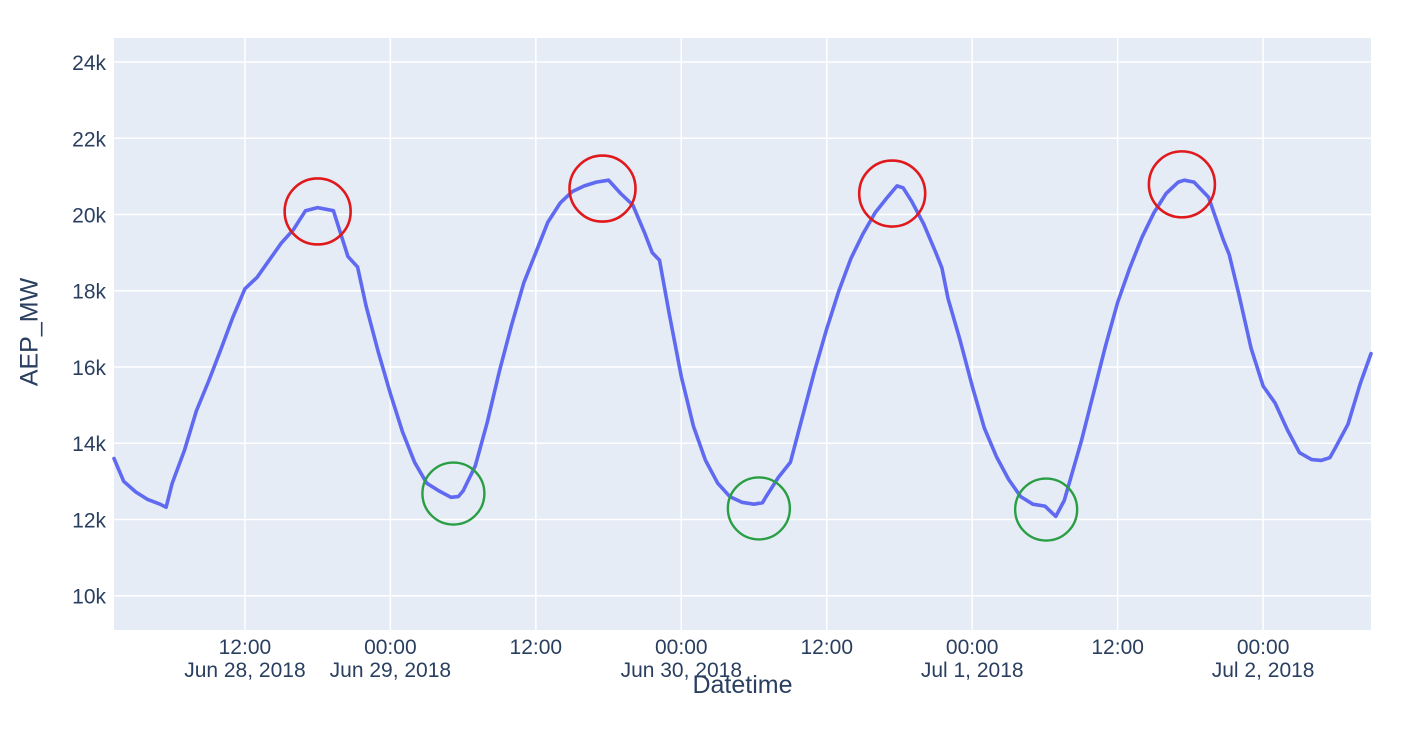  I want to click on x-axis-title: Datetime, so click(742, 685).